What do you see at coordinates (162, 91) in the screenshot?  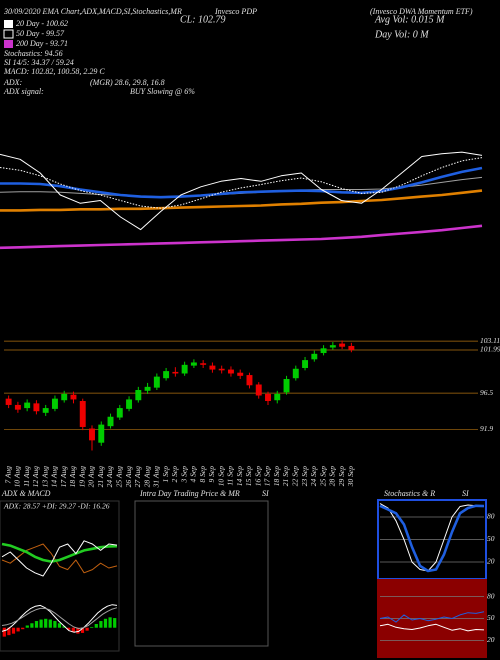 I see `header-text: BUY Slowing @ 6%` at bounding box center [162, 91].